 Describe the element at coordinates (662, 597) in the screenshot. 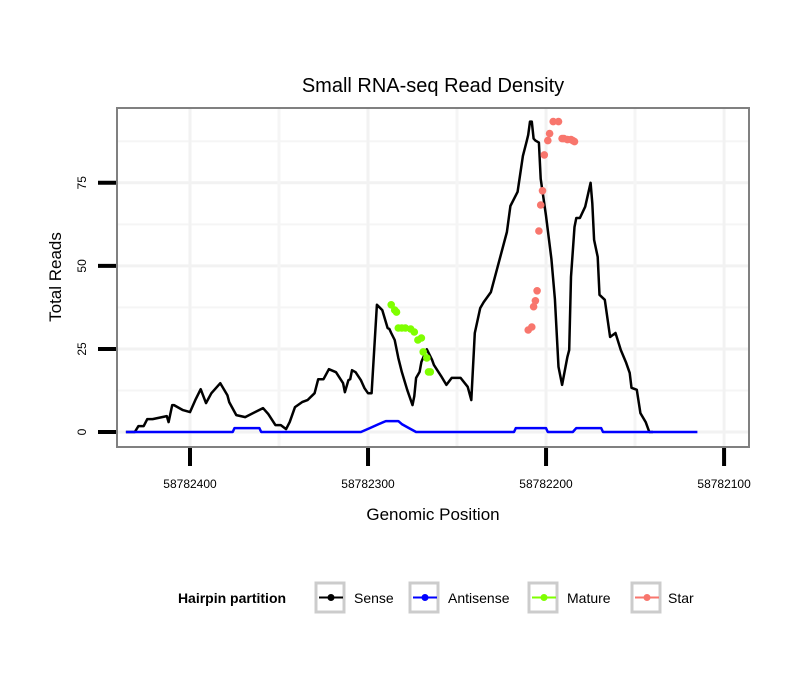

I see `legend-item-star: Star` at that location.